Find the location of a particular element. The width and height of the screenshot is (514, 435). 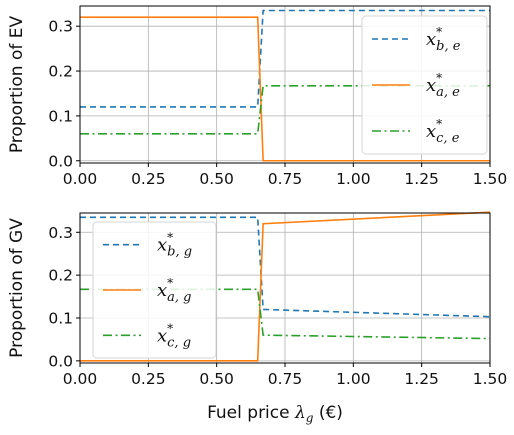

legend-entry: x* c, e is located at coordinates (443, 131).